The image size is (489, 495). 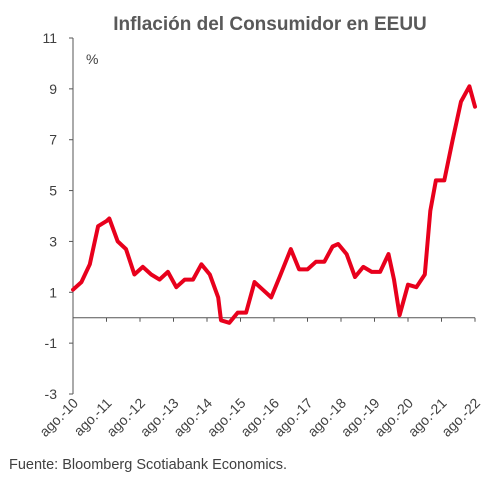 I want to click on y-tick-labels: -3 -1 1 3 5 7 9 11, so click(x=57, y=216).